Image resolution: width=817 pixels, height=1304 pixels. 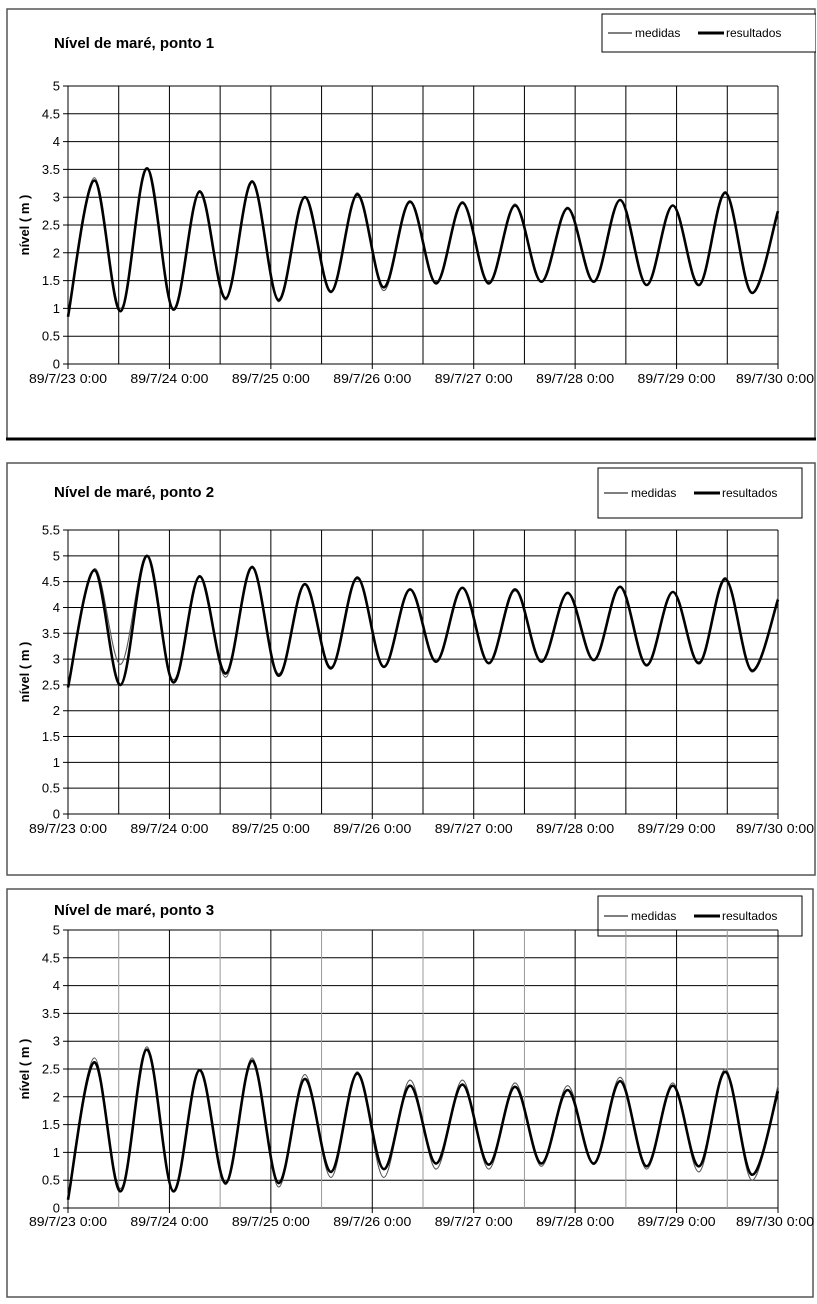 I want to click on chart-title: Nível de maré, ponto 3, so click(x=134, y=910).